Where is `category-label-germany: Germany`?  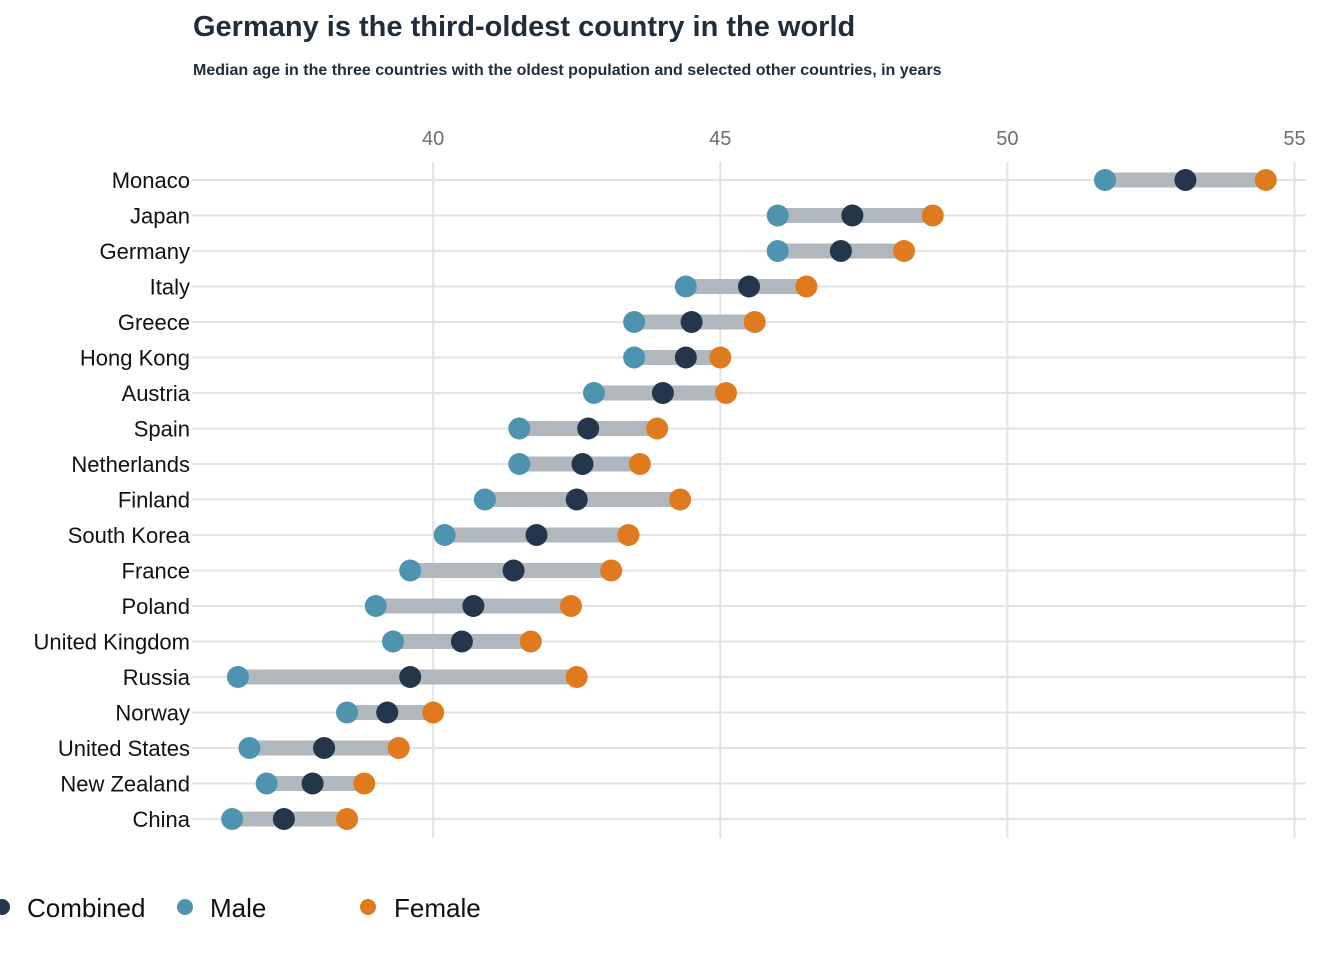
category-label-germany: Germany is located at coordinates (145, 251).